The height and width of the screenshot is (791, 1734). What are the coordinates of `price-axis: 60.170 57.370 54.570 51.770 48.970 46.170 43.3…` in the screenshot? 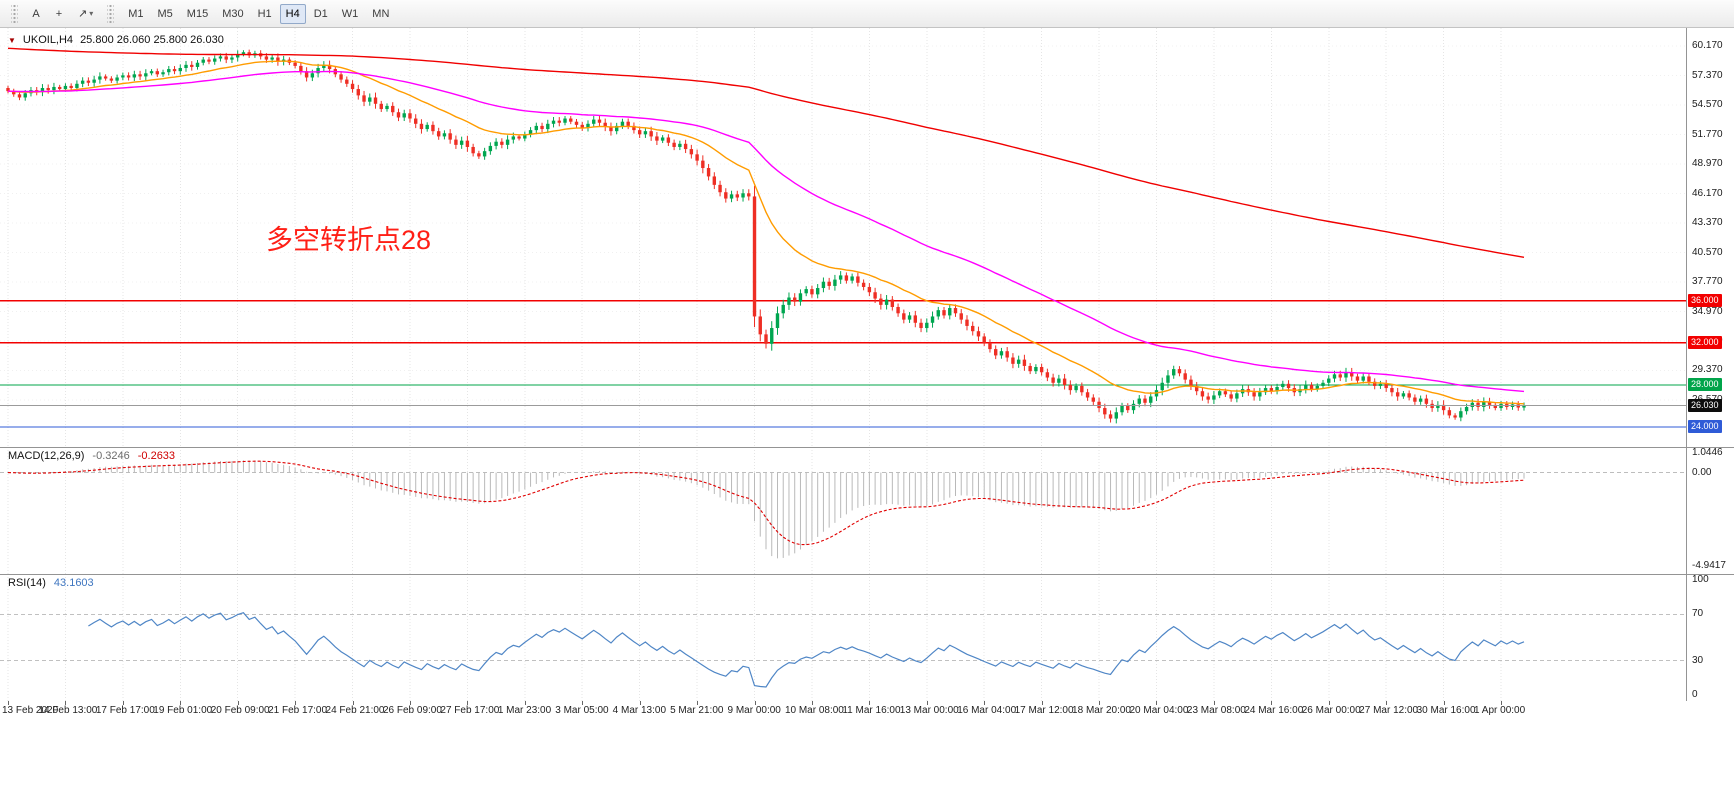 It's located at (1710, 364).